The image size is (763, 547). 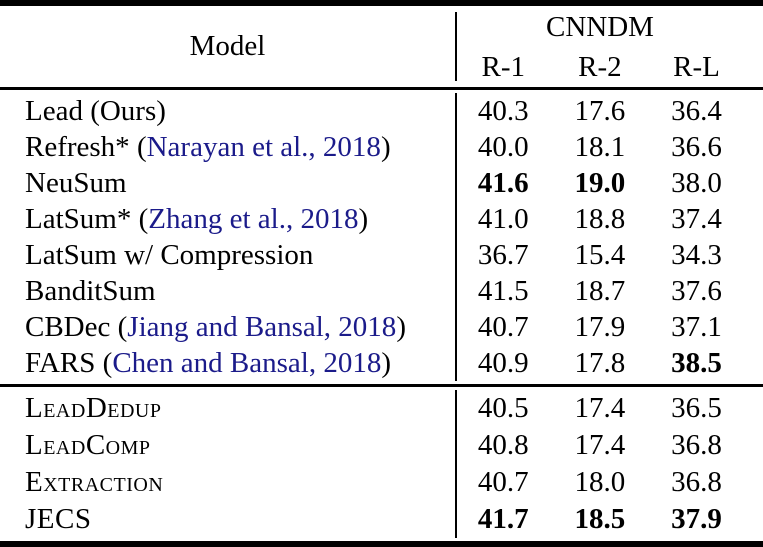 I want to click on model-cell: Refresh* (Narayan et al., 2018), so click(x=227, y=147).